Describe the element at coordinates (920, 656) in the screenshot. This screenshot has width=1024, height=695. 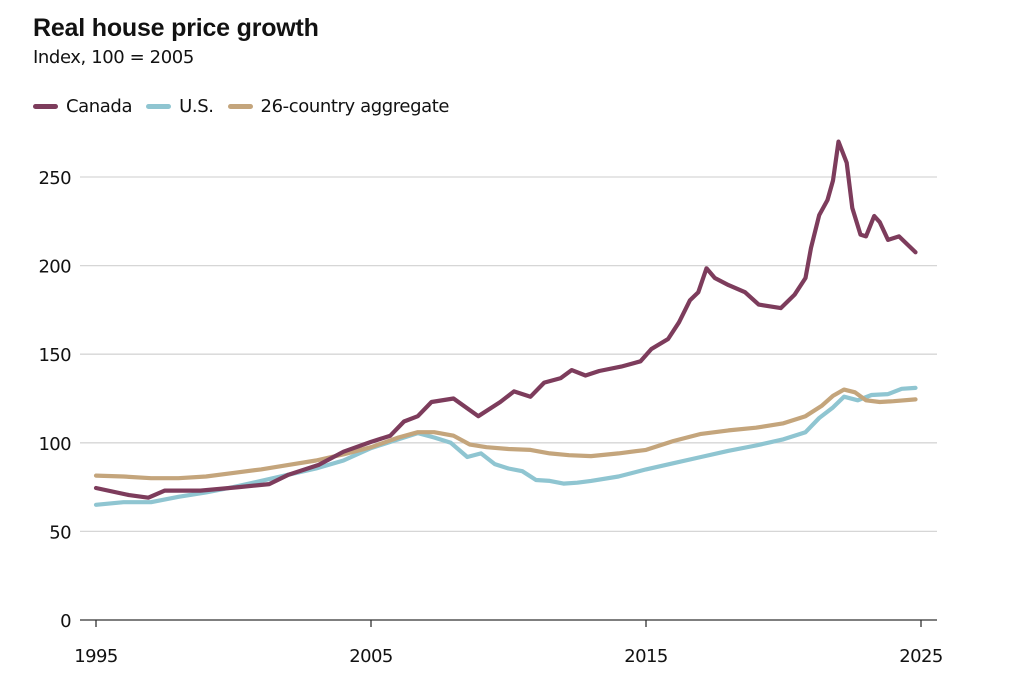
I see `x-tick-label-2025: 2025` at that location.